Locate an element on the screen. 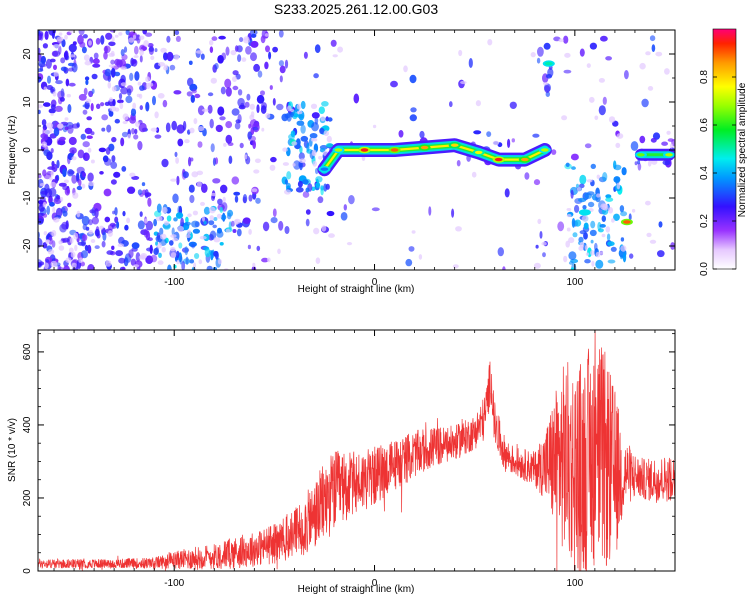  y-tick-label: 0 is located at coordinates (27, 571).